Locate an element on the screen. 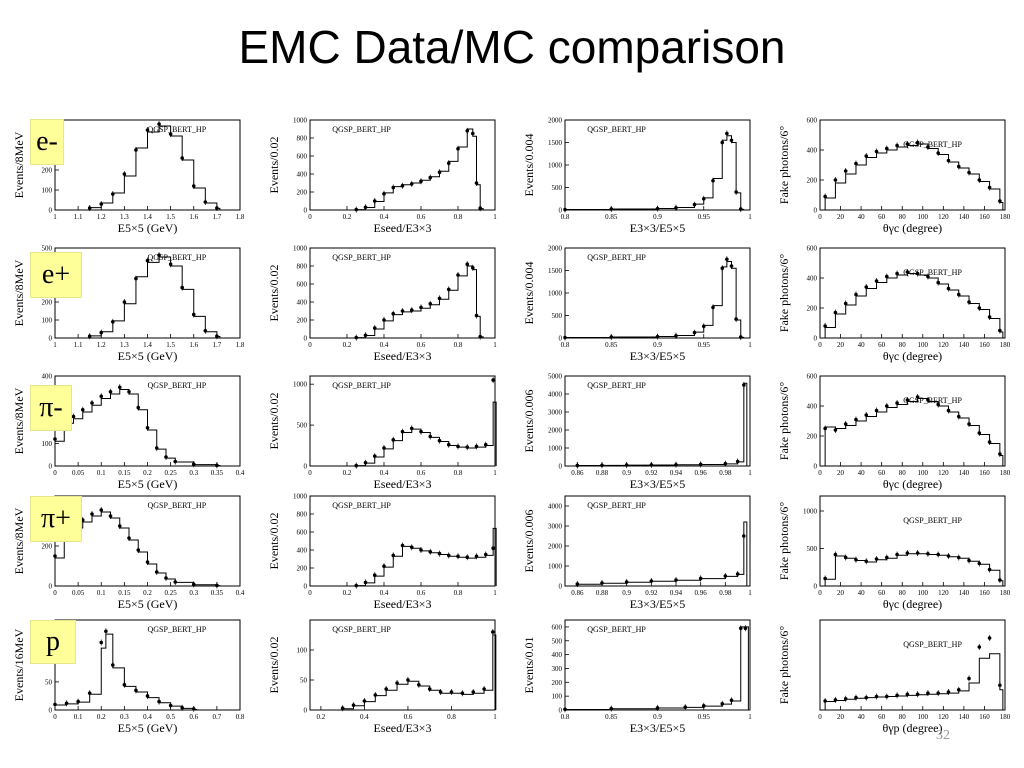 This screenshot has width=1024, height=768. x-tick-label: 0.2 is located at coordinates (147, 473).